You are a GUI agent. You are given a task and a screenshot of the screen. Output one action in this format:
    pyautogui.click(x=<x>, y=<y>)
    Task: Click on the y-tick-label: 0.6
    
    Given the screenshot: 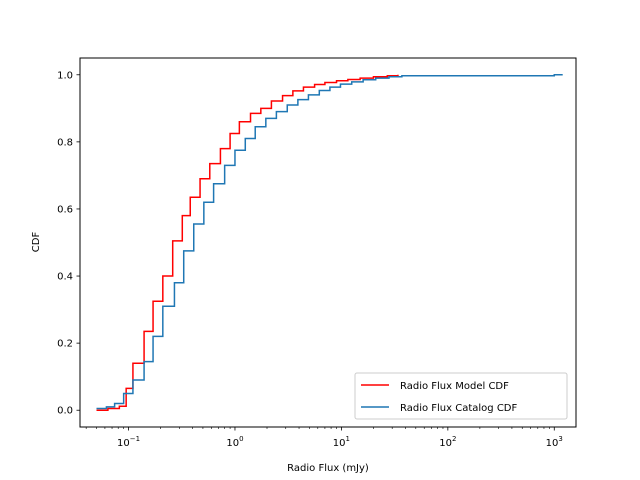 What is the action you would take?
    pyautogui.click(x=65, y=209)
    